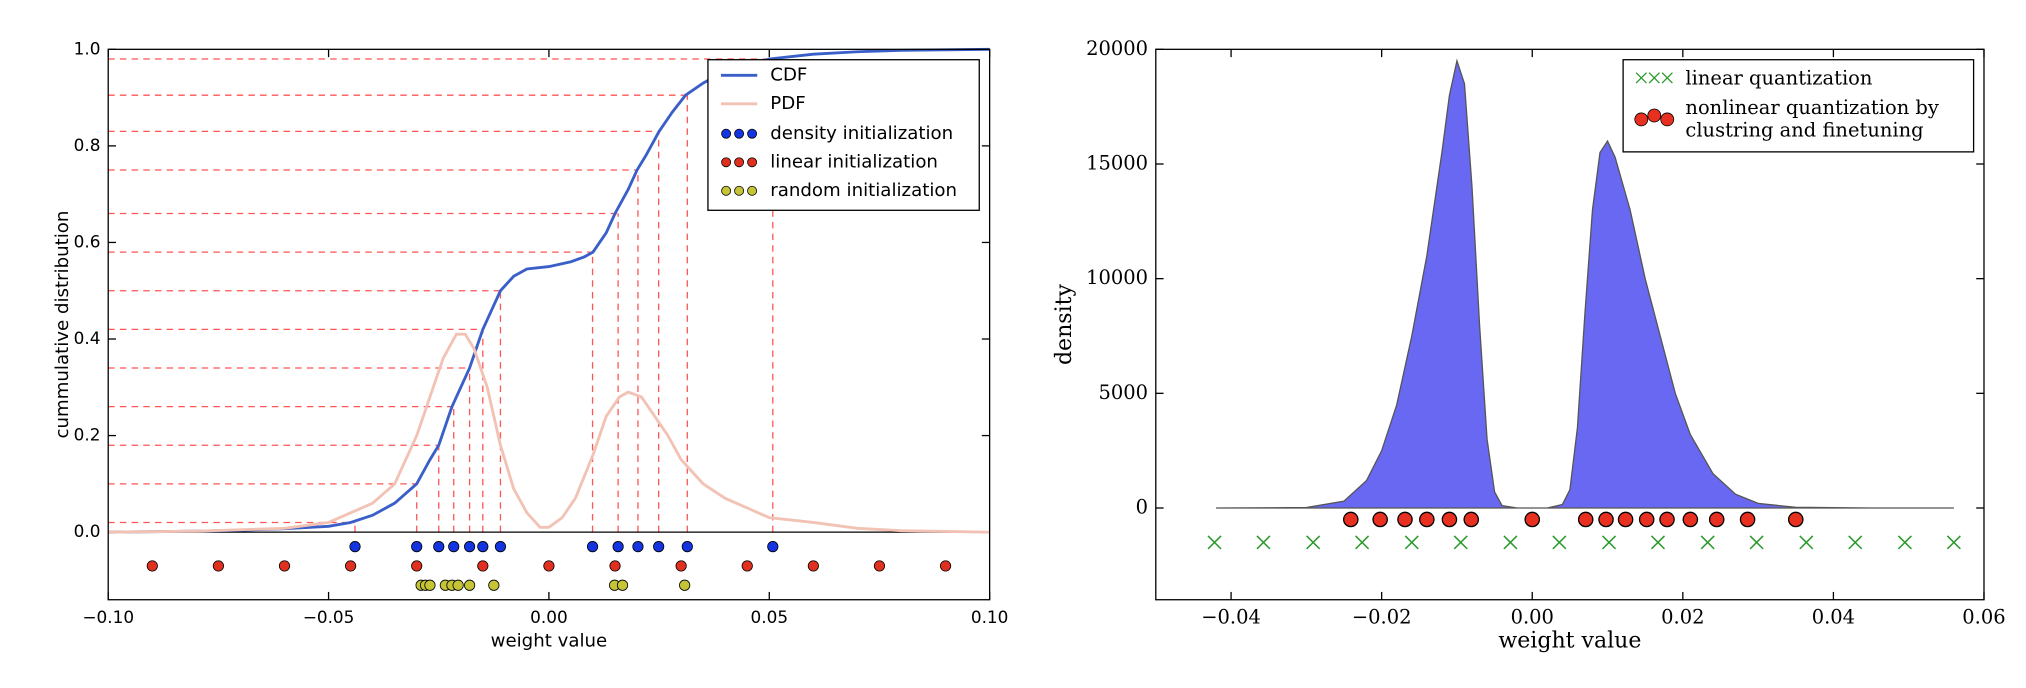 The image size is (2026, 688). Describe the element at coordinates (549, 433) in the screenshot. I see `line` at that location.